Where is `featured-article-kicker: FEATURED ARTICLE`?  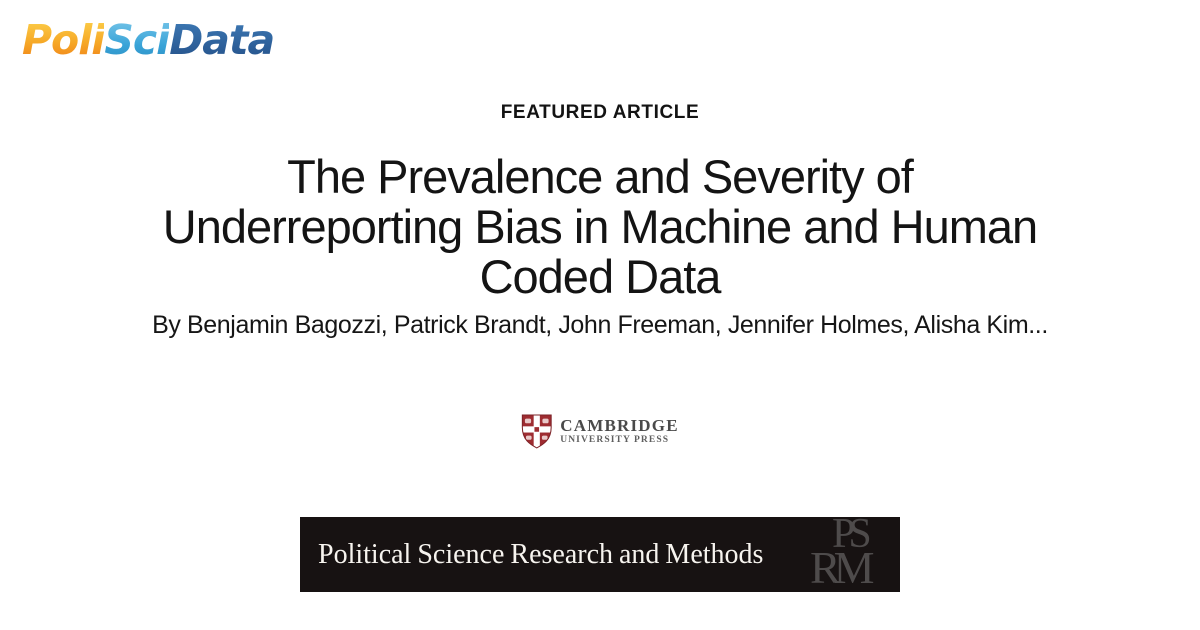 featured-article-kicker: FEATURED ARTICLE is located at coordinates (600, 112).